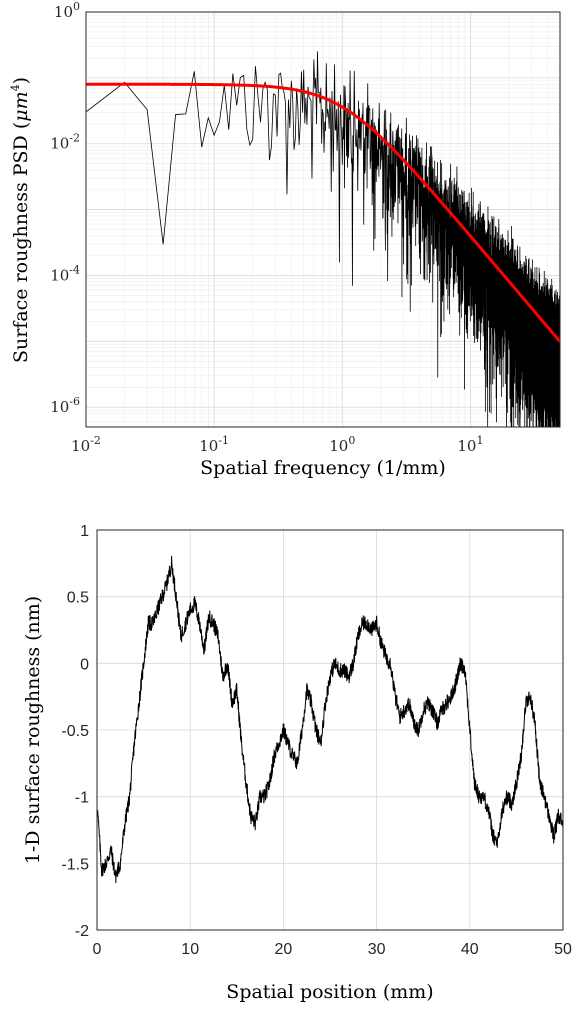 Image resolution: width=576 pixels, height=1009 pixels. What do you see at coordinates (67, 10) in the screenshot?
I see `psd-y-tick-label: 10⁰` at bounding box center [67, 10].